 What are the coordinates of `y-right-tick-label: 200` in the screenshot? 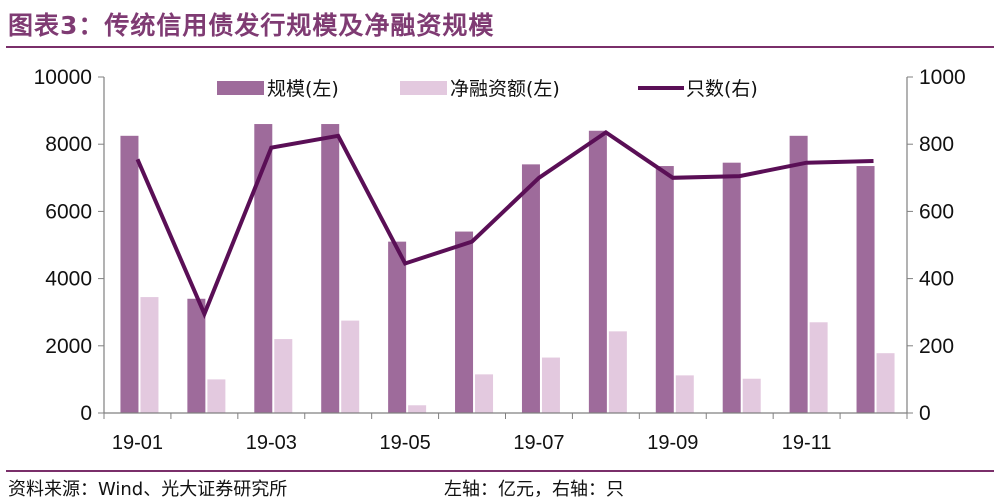 It's located at (936, 346).